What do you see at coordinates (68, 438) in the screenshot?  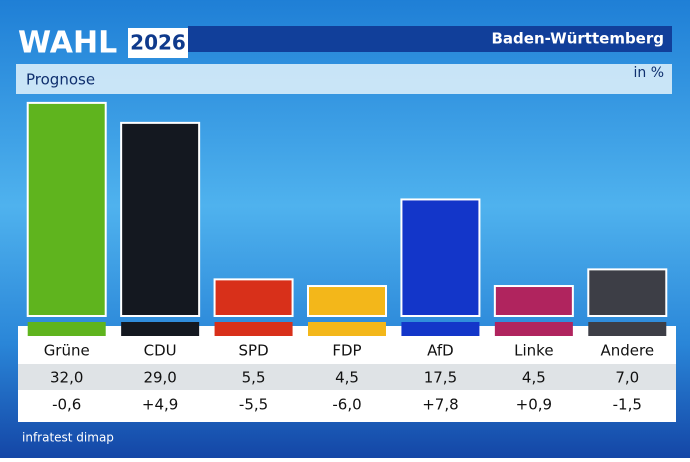 I see `source: infratest dimap` at bounding box center [68, 438].